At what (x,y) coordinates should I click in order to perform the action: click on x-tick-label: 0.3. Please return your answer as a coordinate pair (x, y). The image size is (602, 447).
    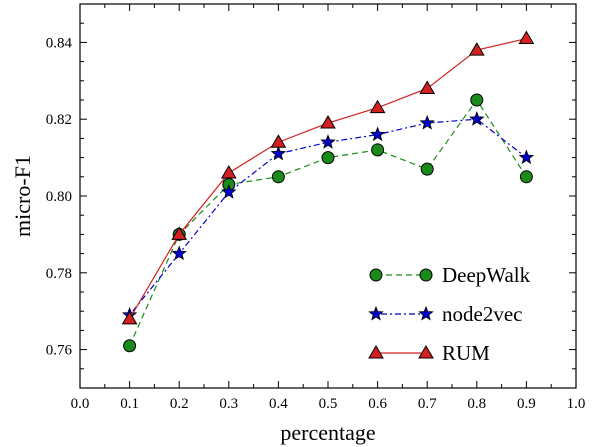
    Looking at the image, I should click on (228, 404).